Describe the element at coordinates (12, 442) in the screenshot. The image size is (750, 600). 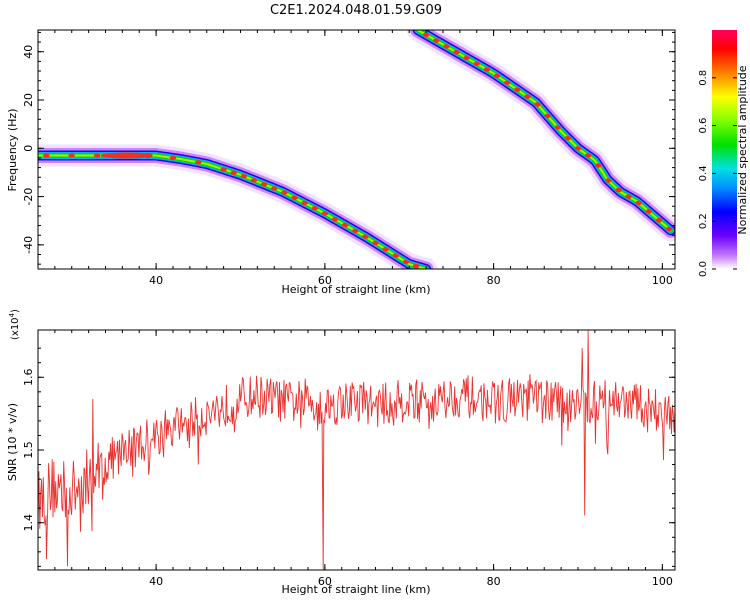
I see `snr-y-axis-label: SNR (10 * v/v)` at that location.